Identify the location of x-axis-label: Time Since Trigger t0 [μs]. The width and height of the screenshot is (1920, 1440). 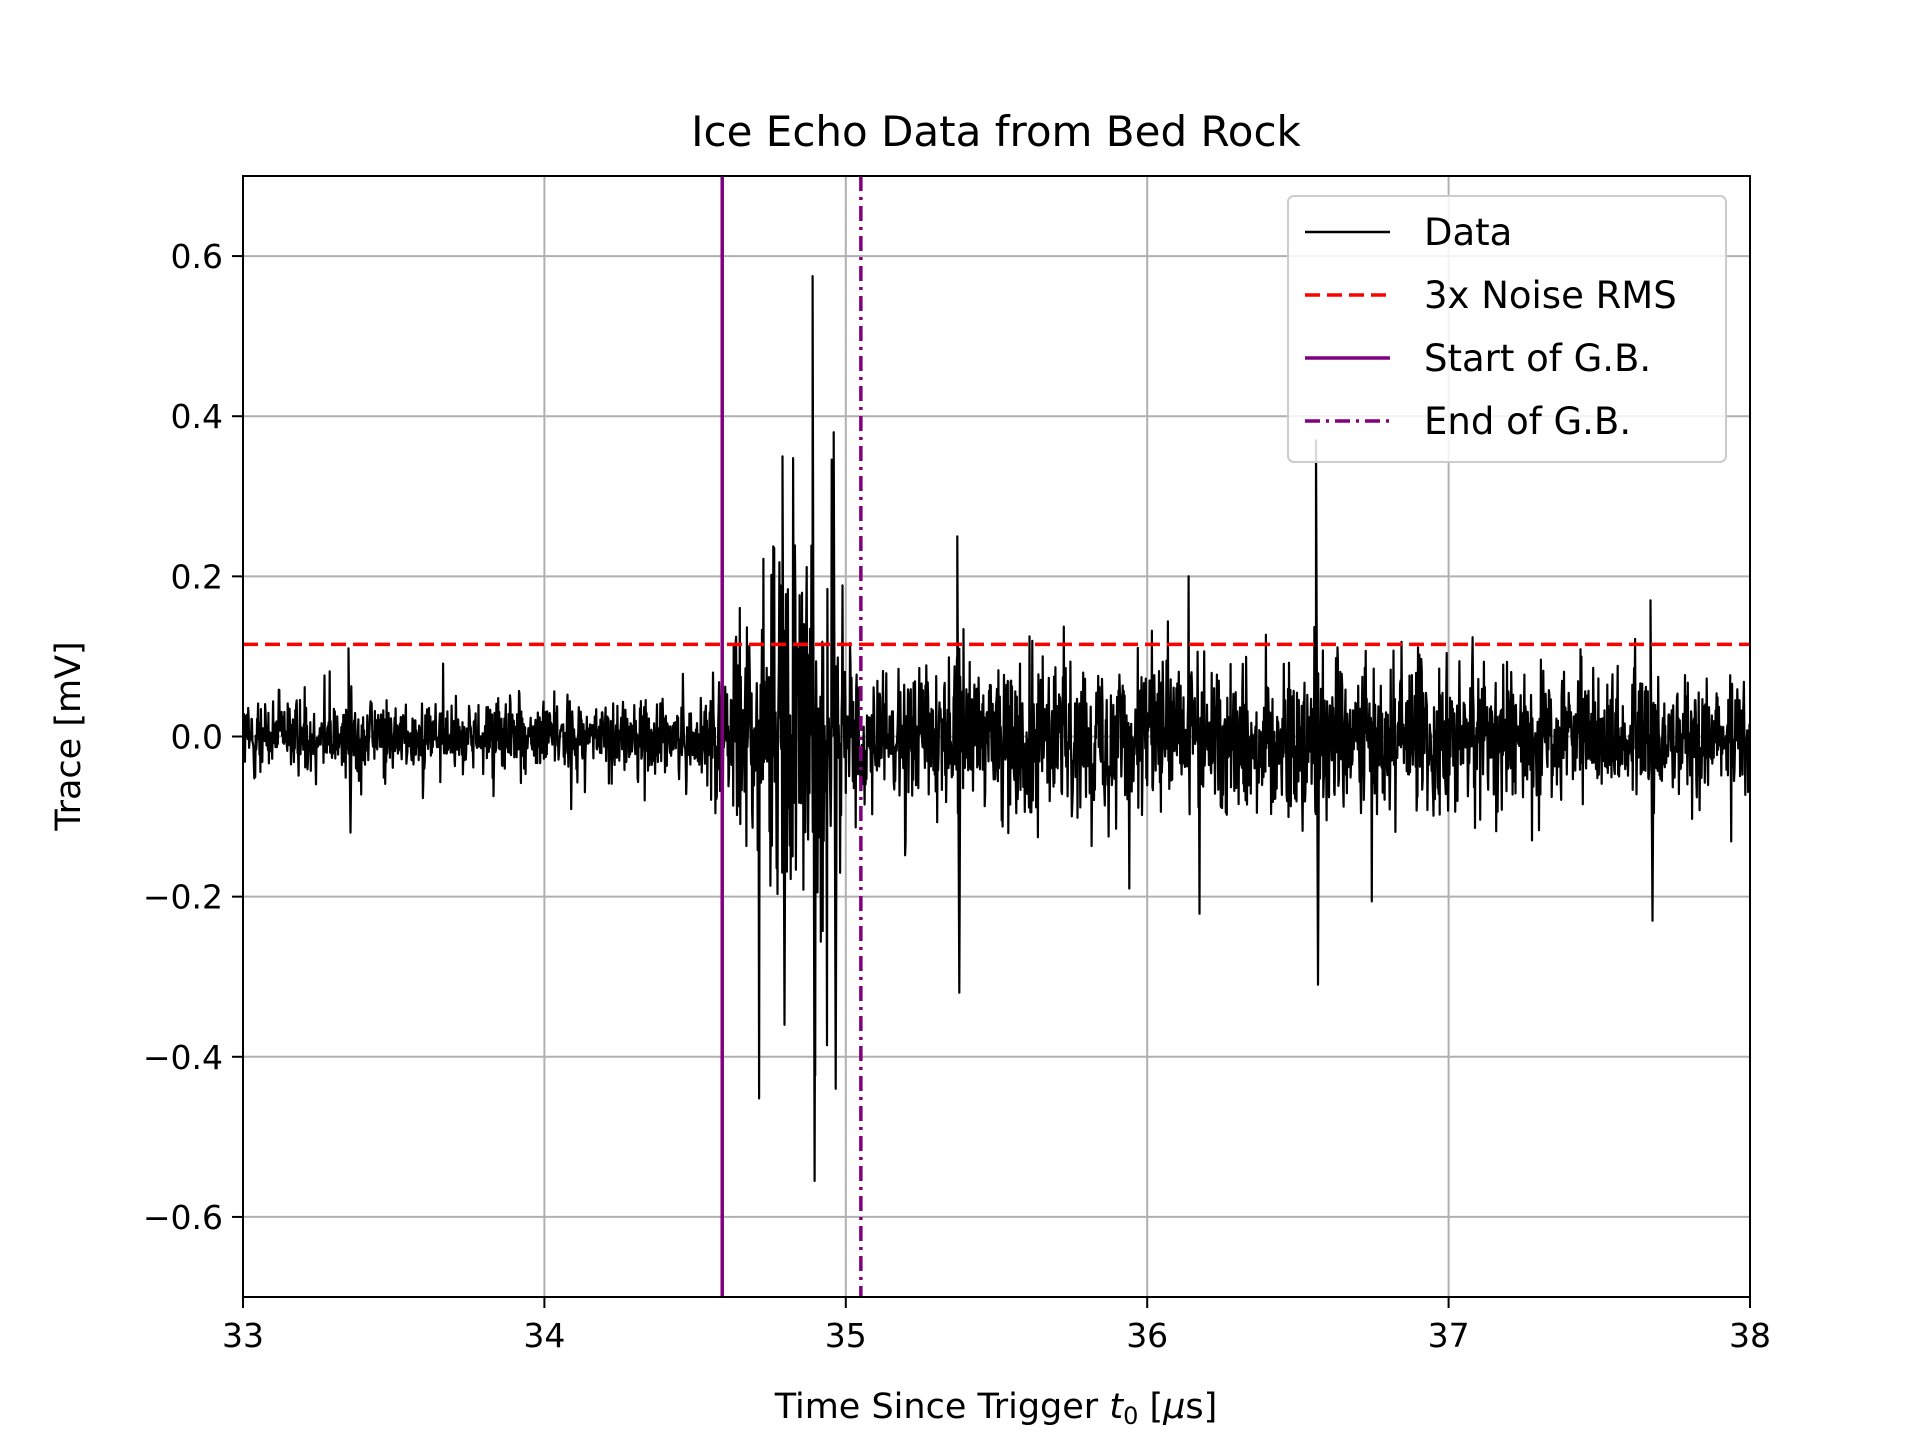
(996, 1408).